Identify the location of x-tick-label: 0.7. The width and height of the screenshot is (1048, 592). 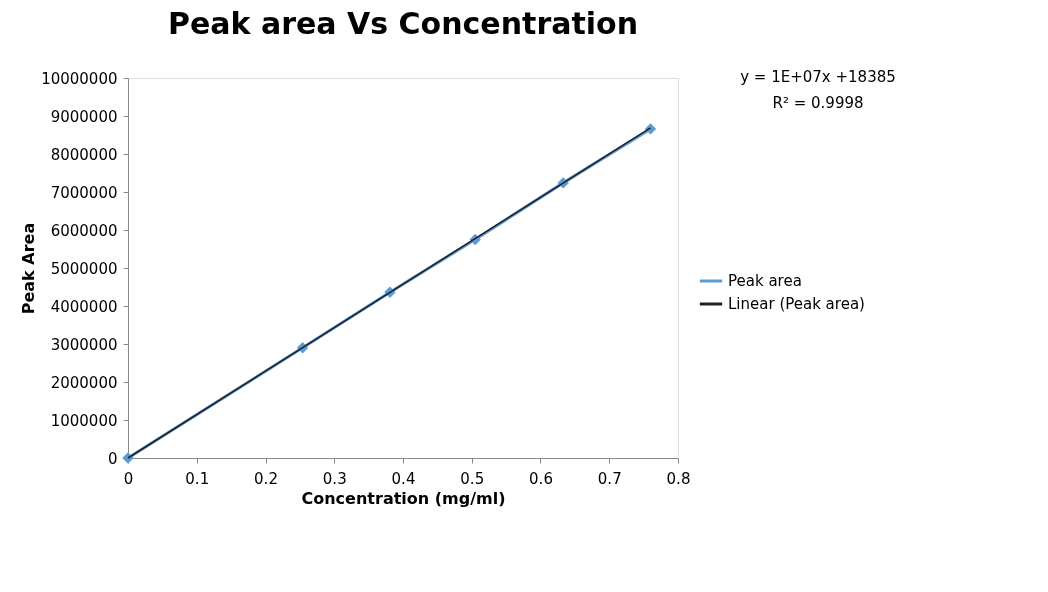
(609, 478).